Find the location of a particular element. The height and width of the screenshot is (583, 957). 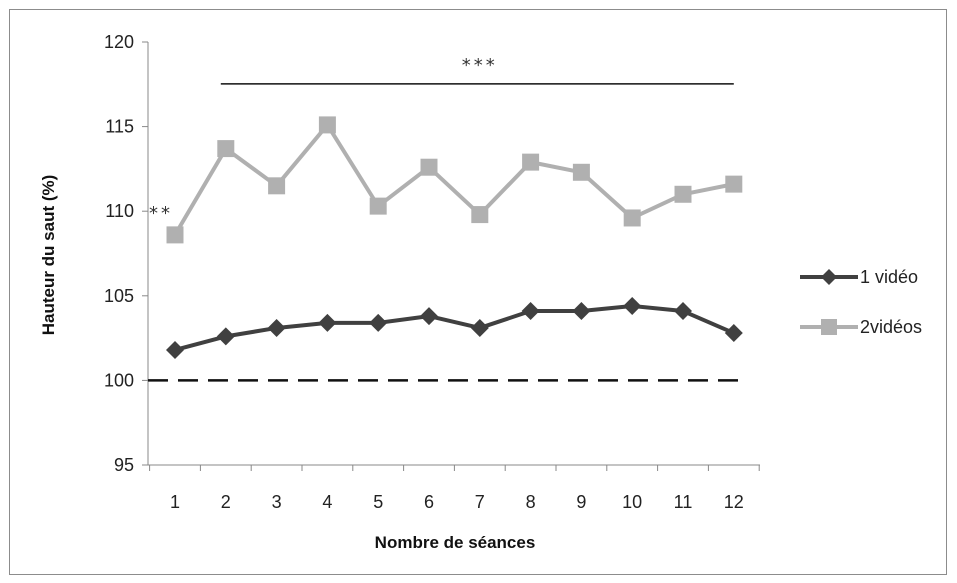

x-tick-label: 1 is located at coordinates (175, 502).